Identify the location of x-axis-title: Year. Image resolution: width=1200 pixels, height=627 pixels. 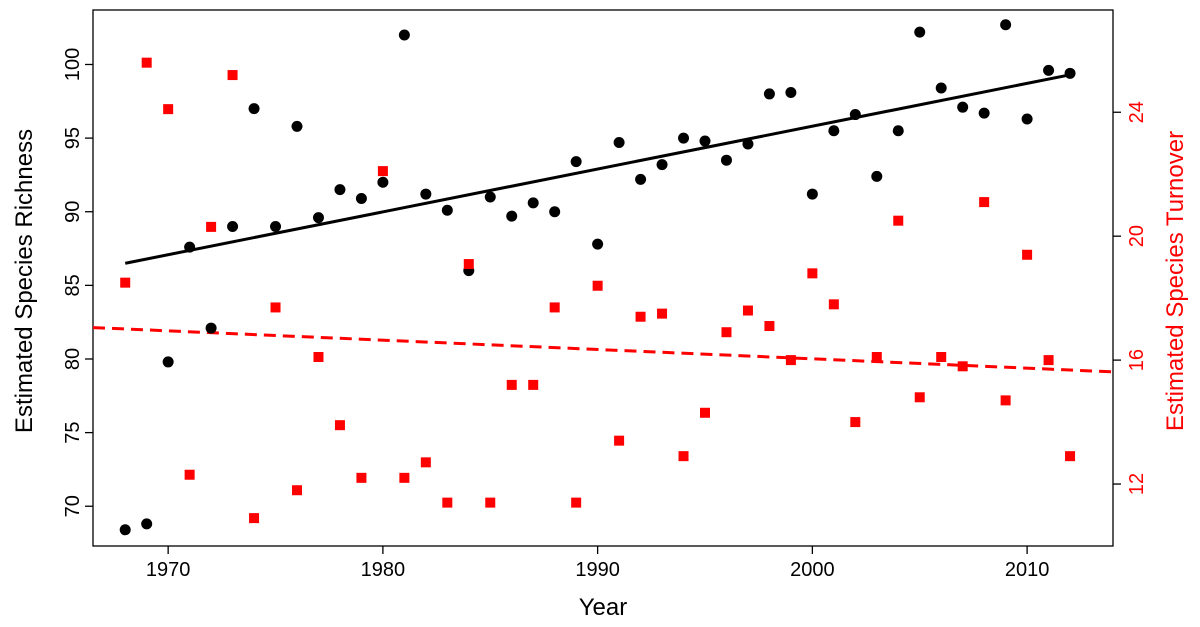
(603, 607).